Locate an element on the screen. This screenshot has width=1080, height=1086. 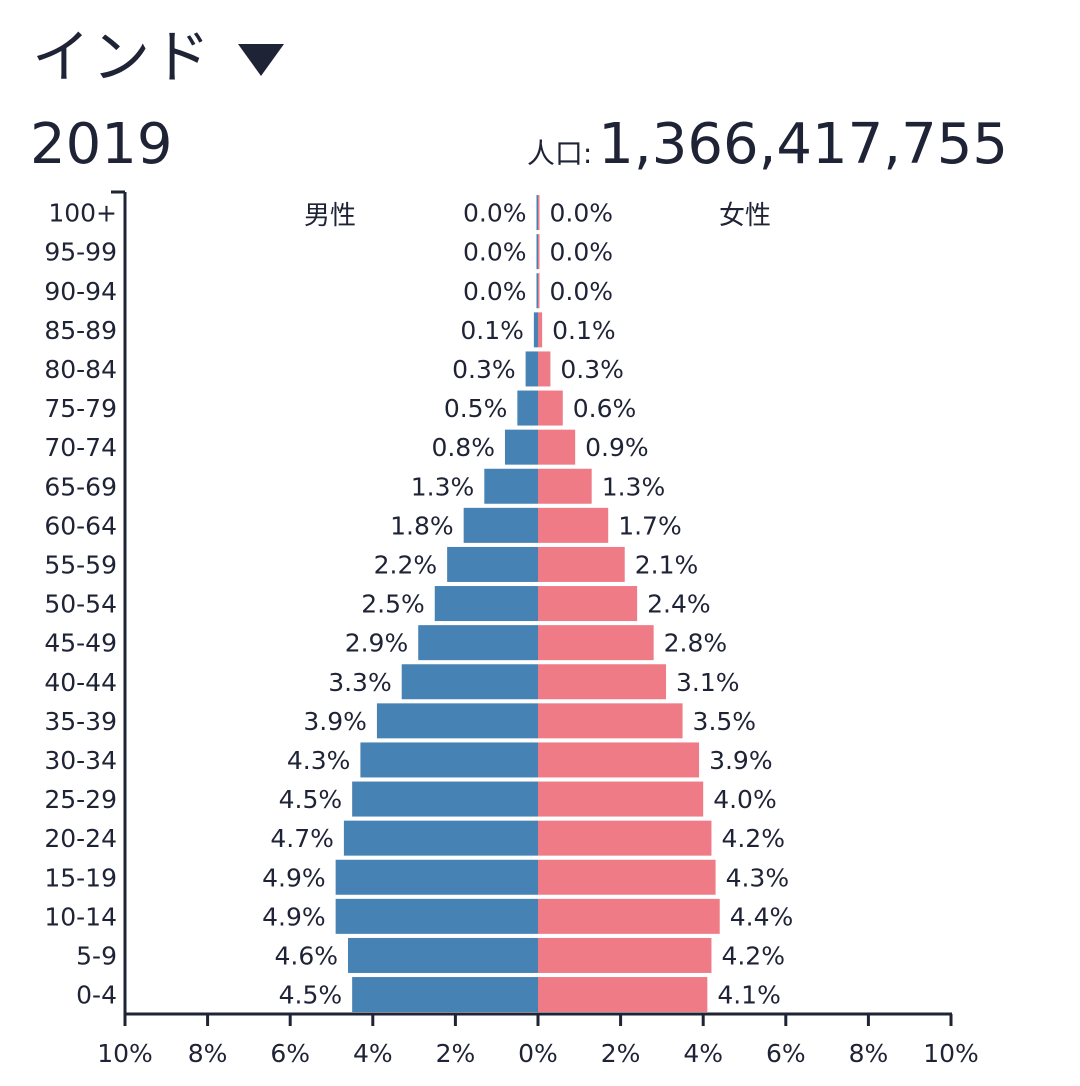
age-group-label: 35-39 is located at coordinates (80, 721).